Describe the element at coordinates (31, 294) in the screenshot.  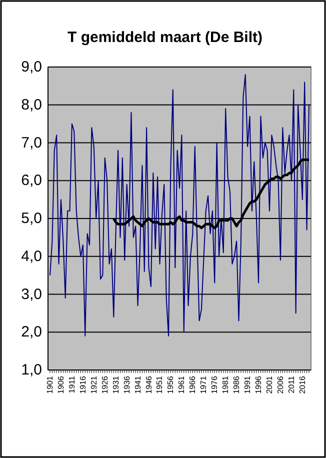
I see `y-tick-label: 3,0` at that location.